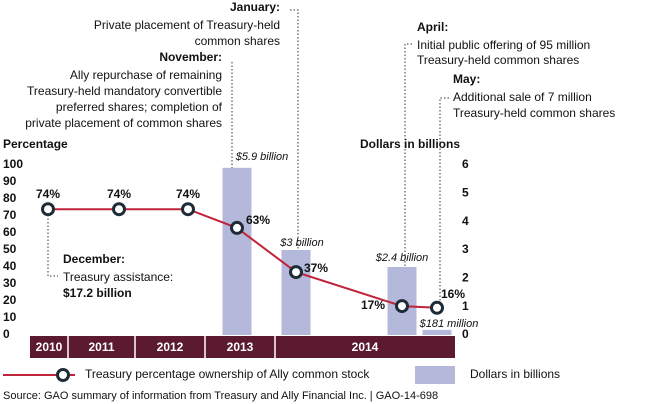 Image resolution: width=650 pixels, height=404 pixels. What do you see at coordinates (146, 75) in the screenshot?
I see `annotation-text: Ally repurchase of remaining` at bounding box center [146, 75].